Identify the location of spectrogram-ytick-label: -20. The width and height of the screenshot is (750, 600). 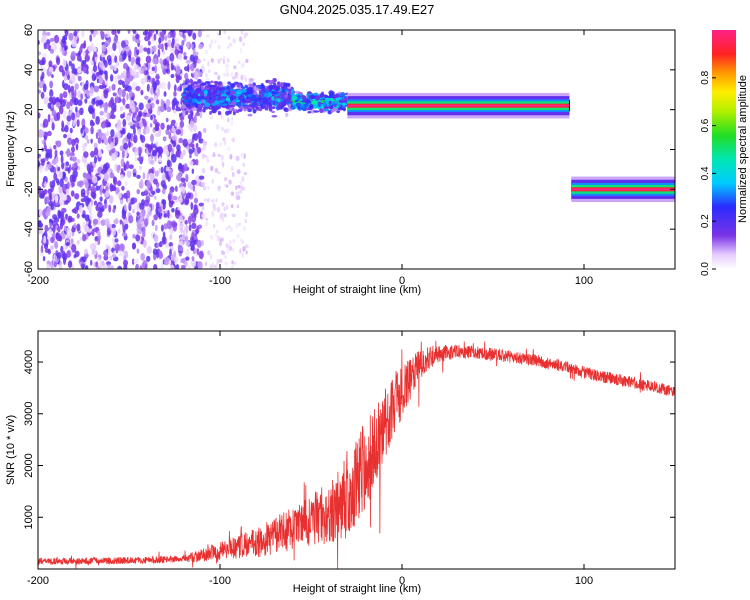
(29, 189).